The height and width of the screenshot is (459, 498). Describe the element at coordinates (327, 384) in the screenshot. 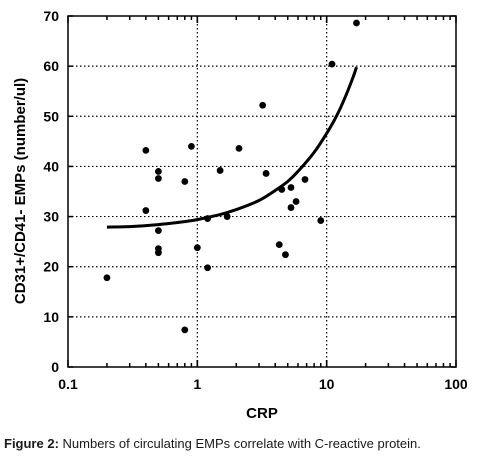

I see `x-tick-label: 10` at that location.